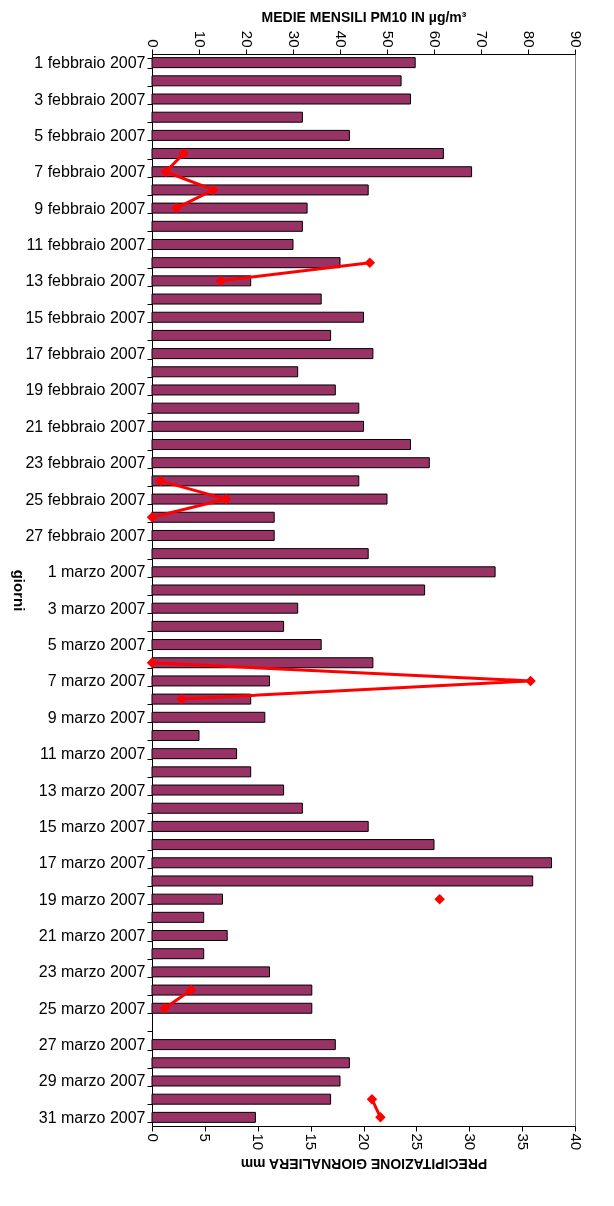 This screenshot has height=1206, width=614. Describe the element at coordinates (364, 1164) in the screenshot. I see `x-axis-title: PRECIPITAZIONE GIORNALIERA mm` at that location.